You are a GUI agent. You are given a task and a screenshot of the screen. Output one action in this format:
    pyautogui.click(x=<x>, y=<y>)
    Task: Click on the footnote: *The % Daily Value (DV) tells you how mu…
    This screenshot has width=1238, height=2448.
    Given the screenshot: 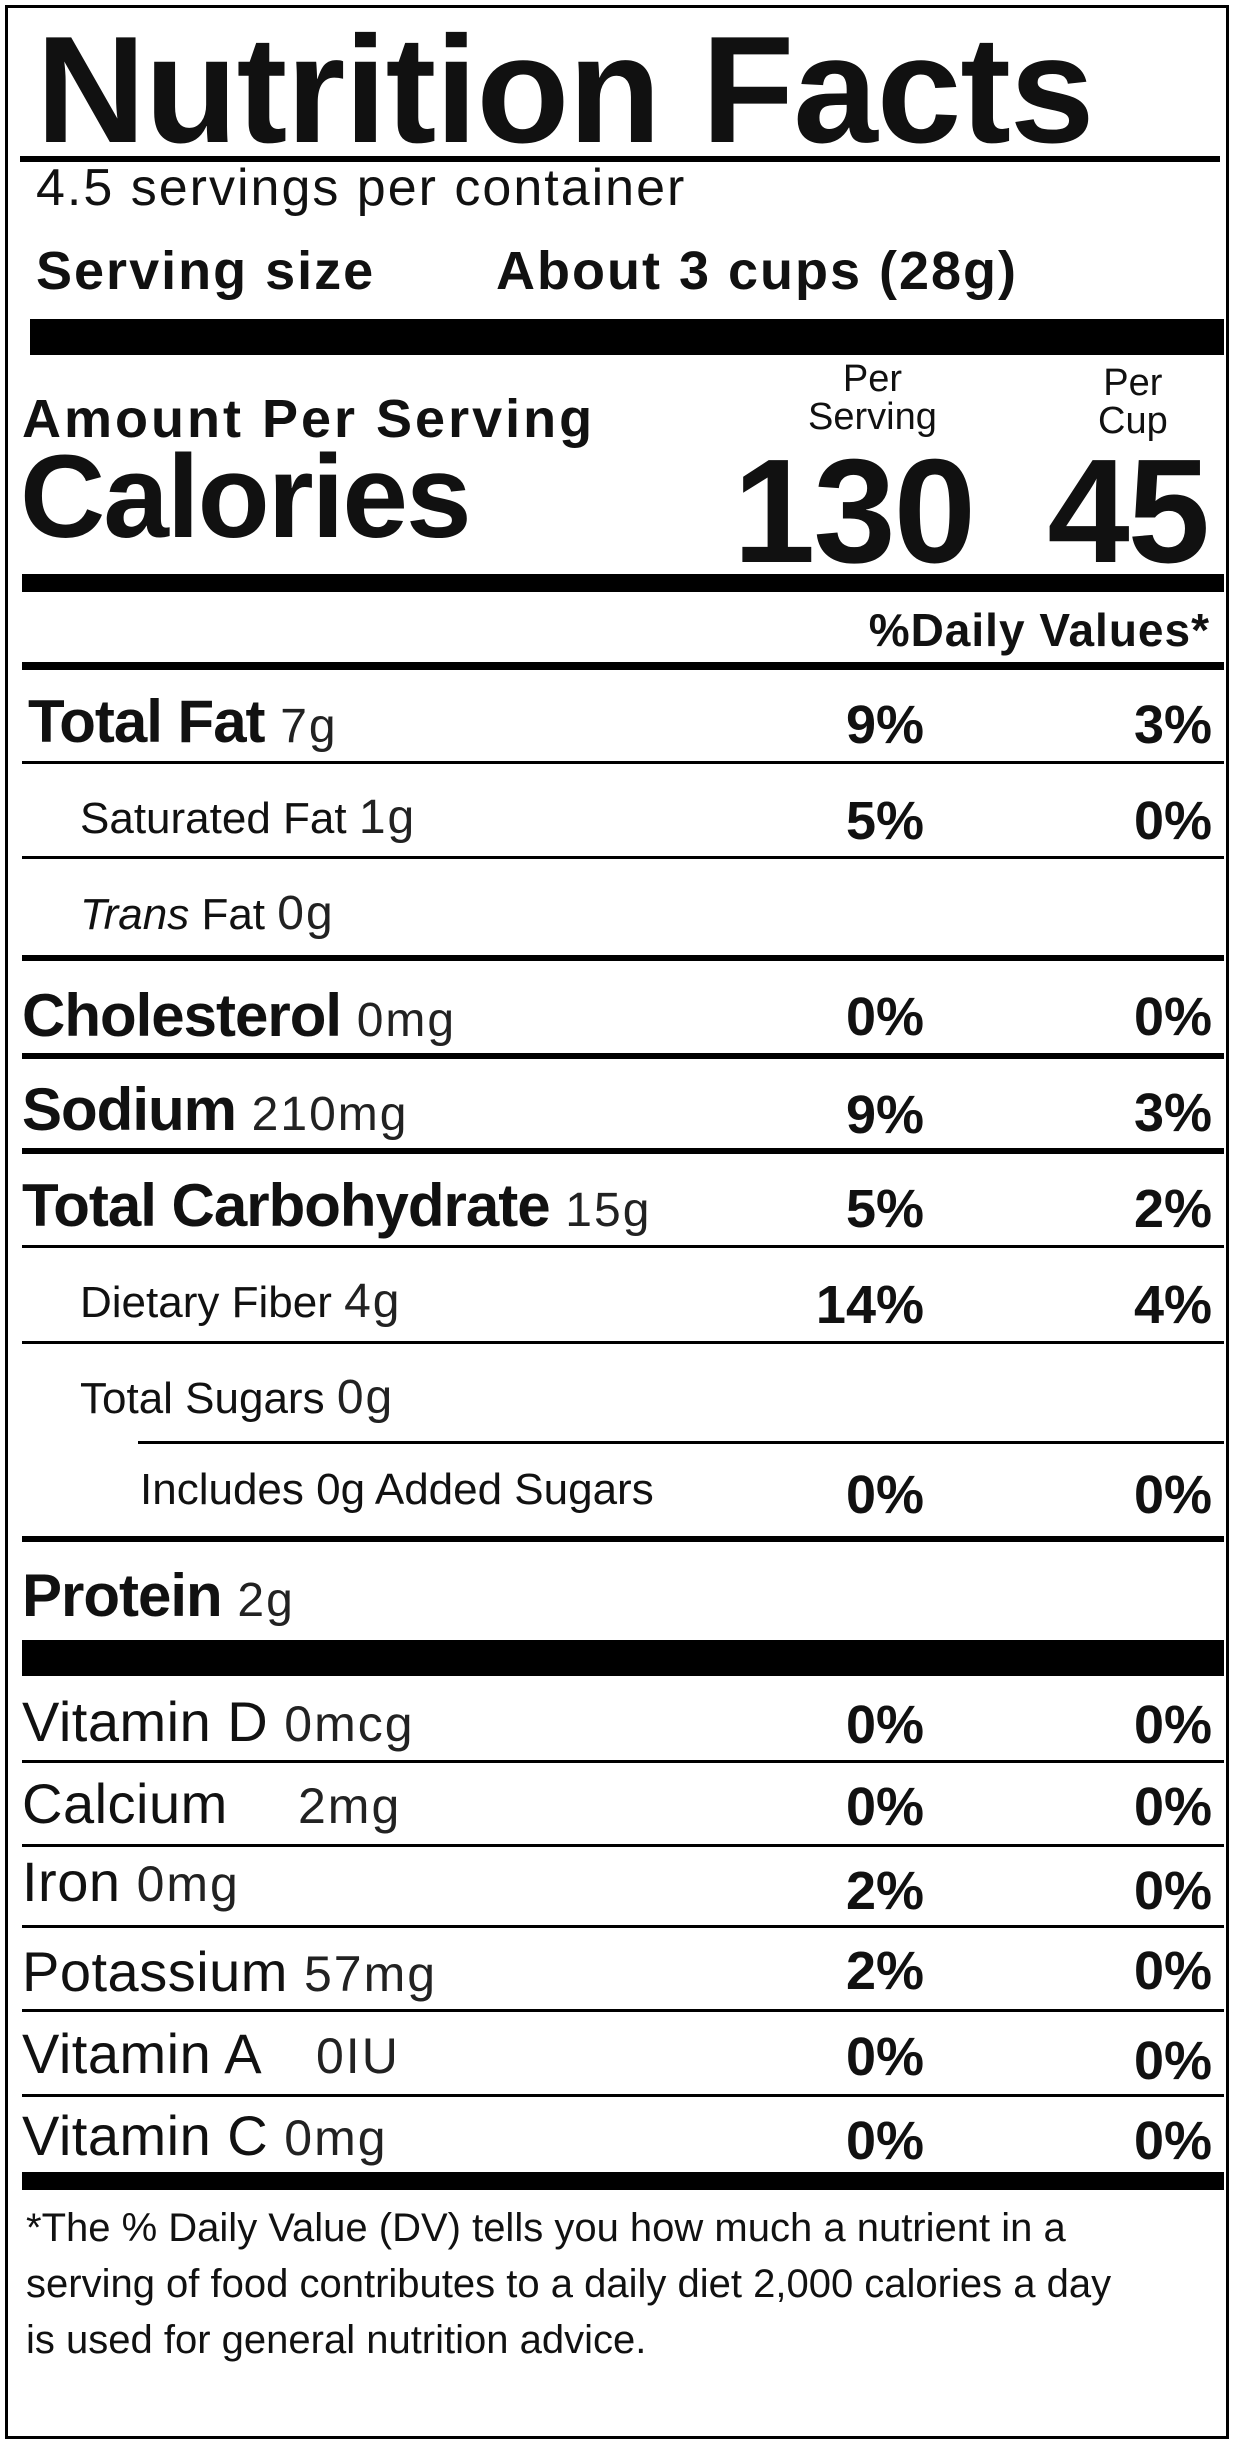 What is the action you would take?
    pyautogui.click(x=569, y=2284)
    